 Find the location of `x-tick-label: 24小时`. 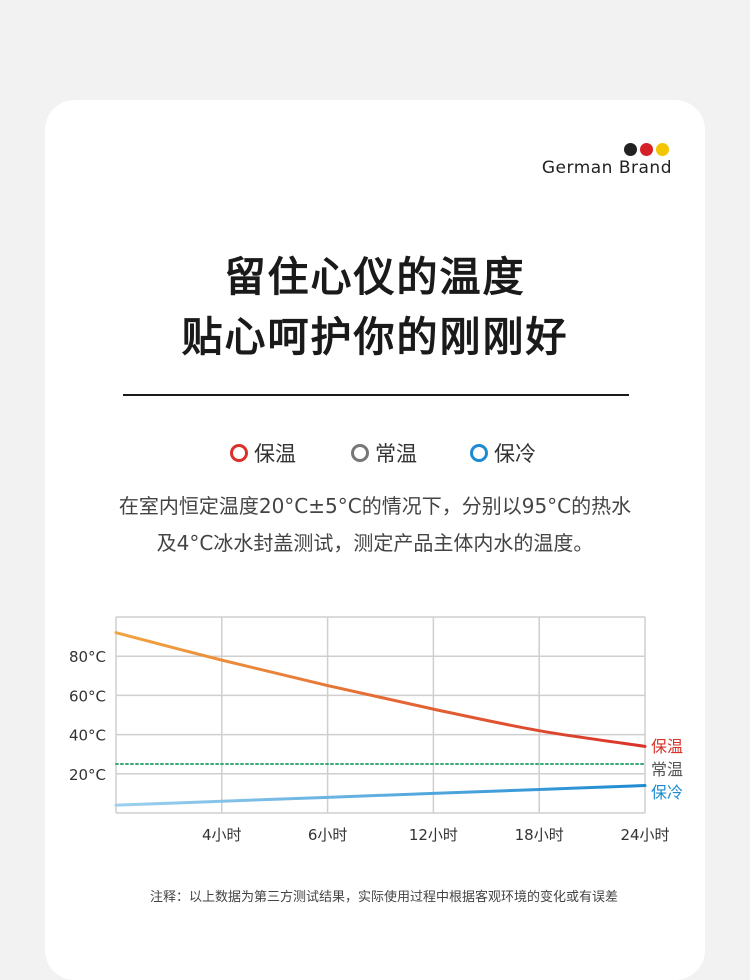

x-tick-label: 24小时 is located at coordinates (644, 835).